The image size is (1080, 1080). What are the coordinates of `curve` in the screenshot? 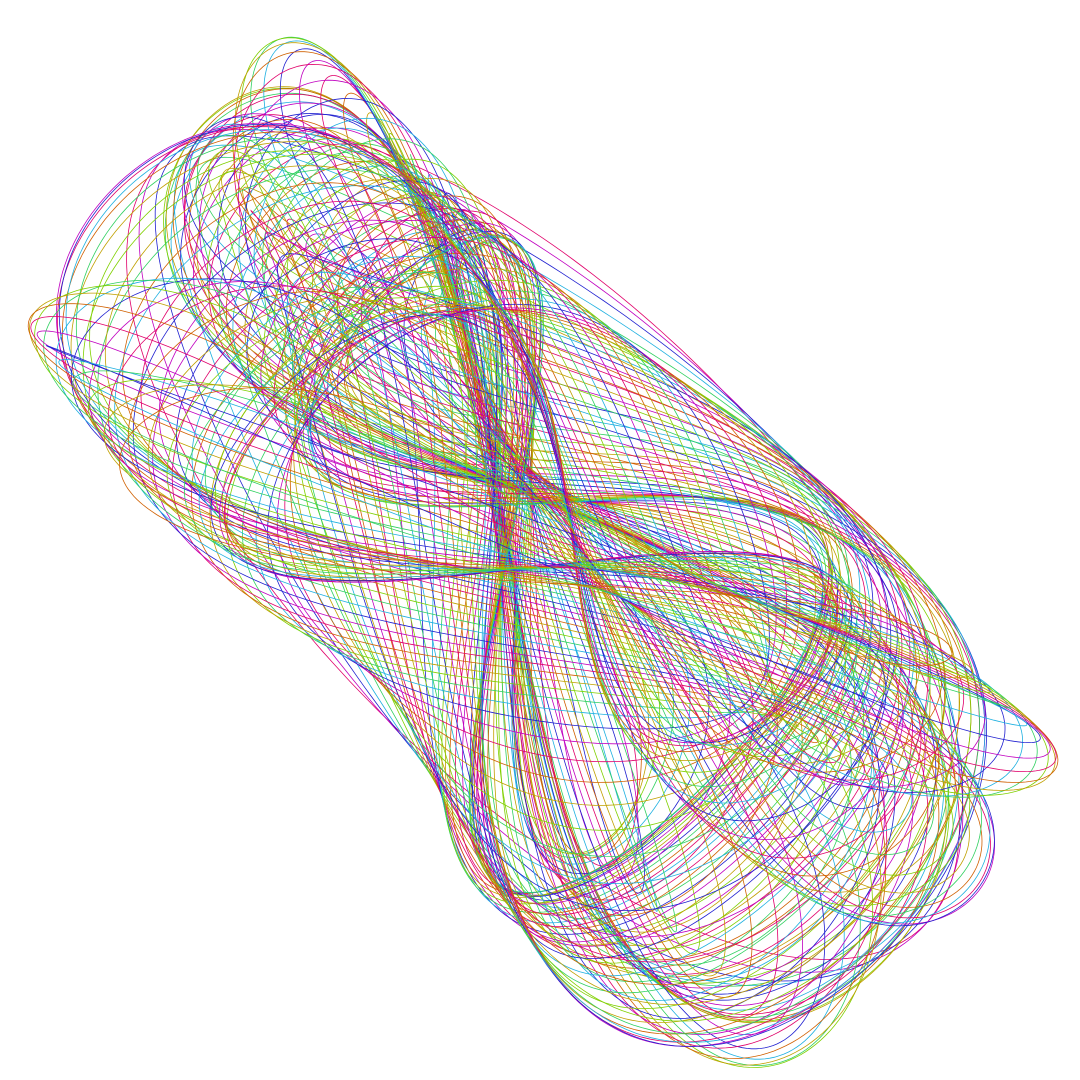 It's located at (551, 547).